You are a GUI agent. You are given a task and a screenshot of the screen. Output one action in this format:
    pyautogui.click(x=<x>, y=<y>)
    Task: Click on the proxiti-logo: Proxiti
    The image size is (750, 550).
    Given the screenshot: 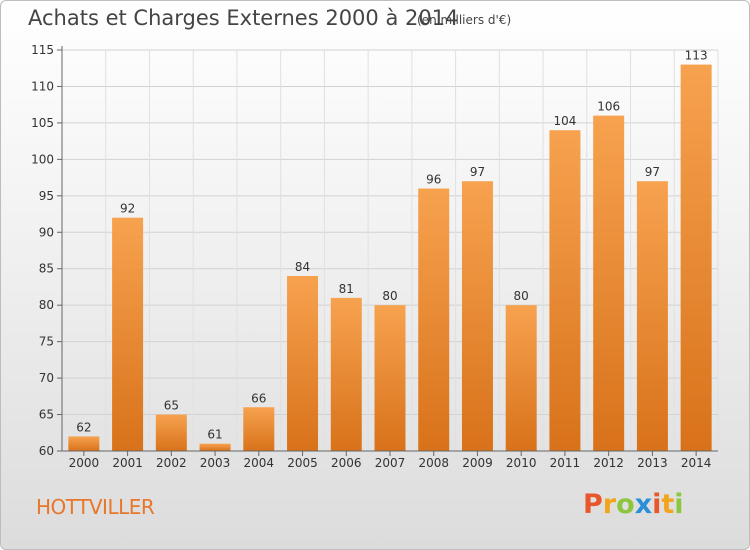 What is the action you would take?
    pyautogui.click(x=633, y=504)
    